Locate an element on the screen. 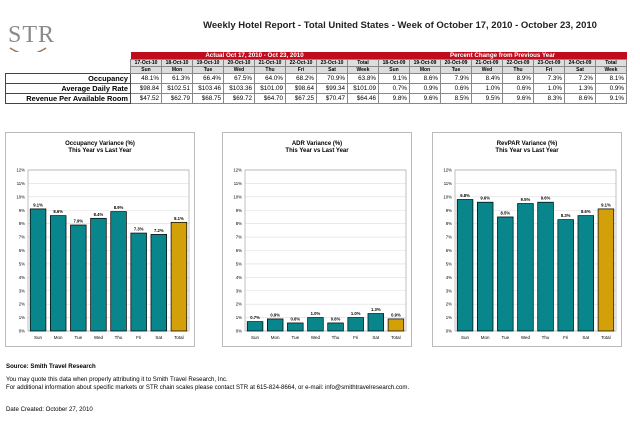 The width and height of the screenshot is (640, 425). date-header: 21-Oct-09 is located at coordinates (487, 63).